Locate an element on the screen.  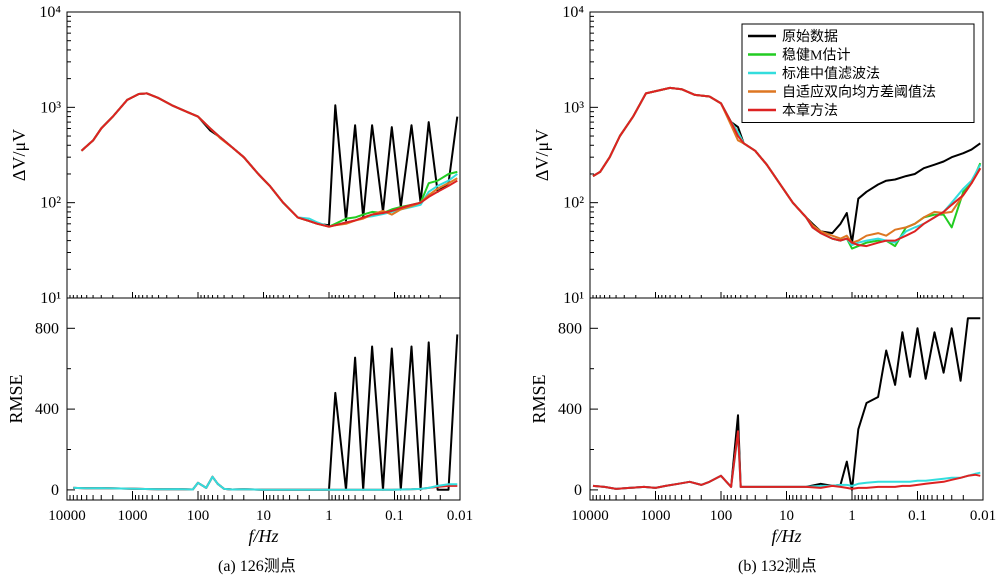
series-top-robust is located at coordinates (269, 160).